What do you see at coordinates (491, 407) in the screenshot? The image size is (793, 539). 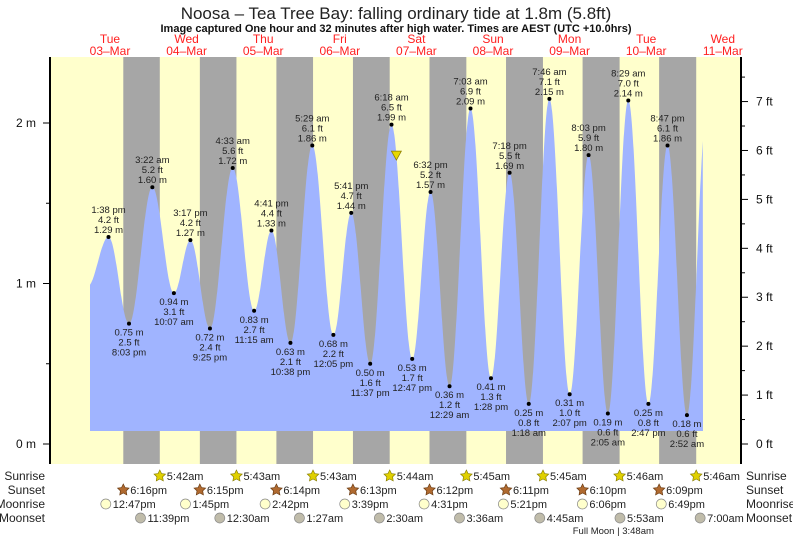 I see `low-tide-label: 1:28 pm` at bounding box center [491, 407].